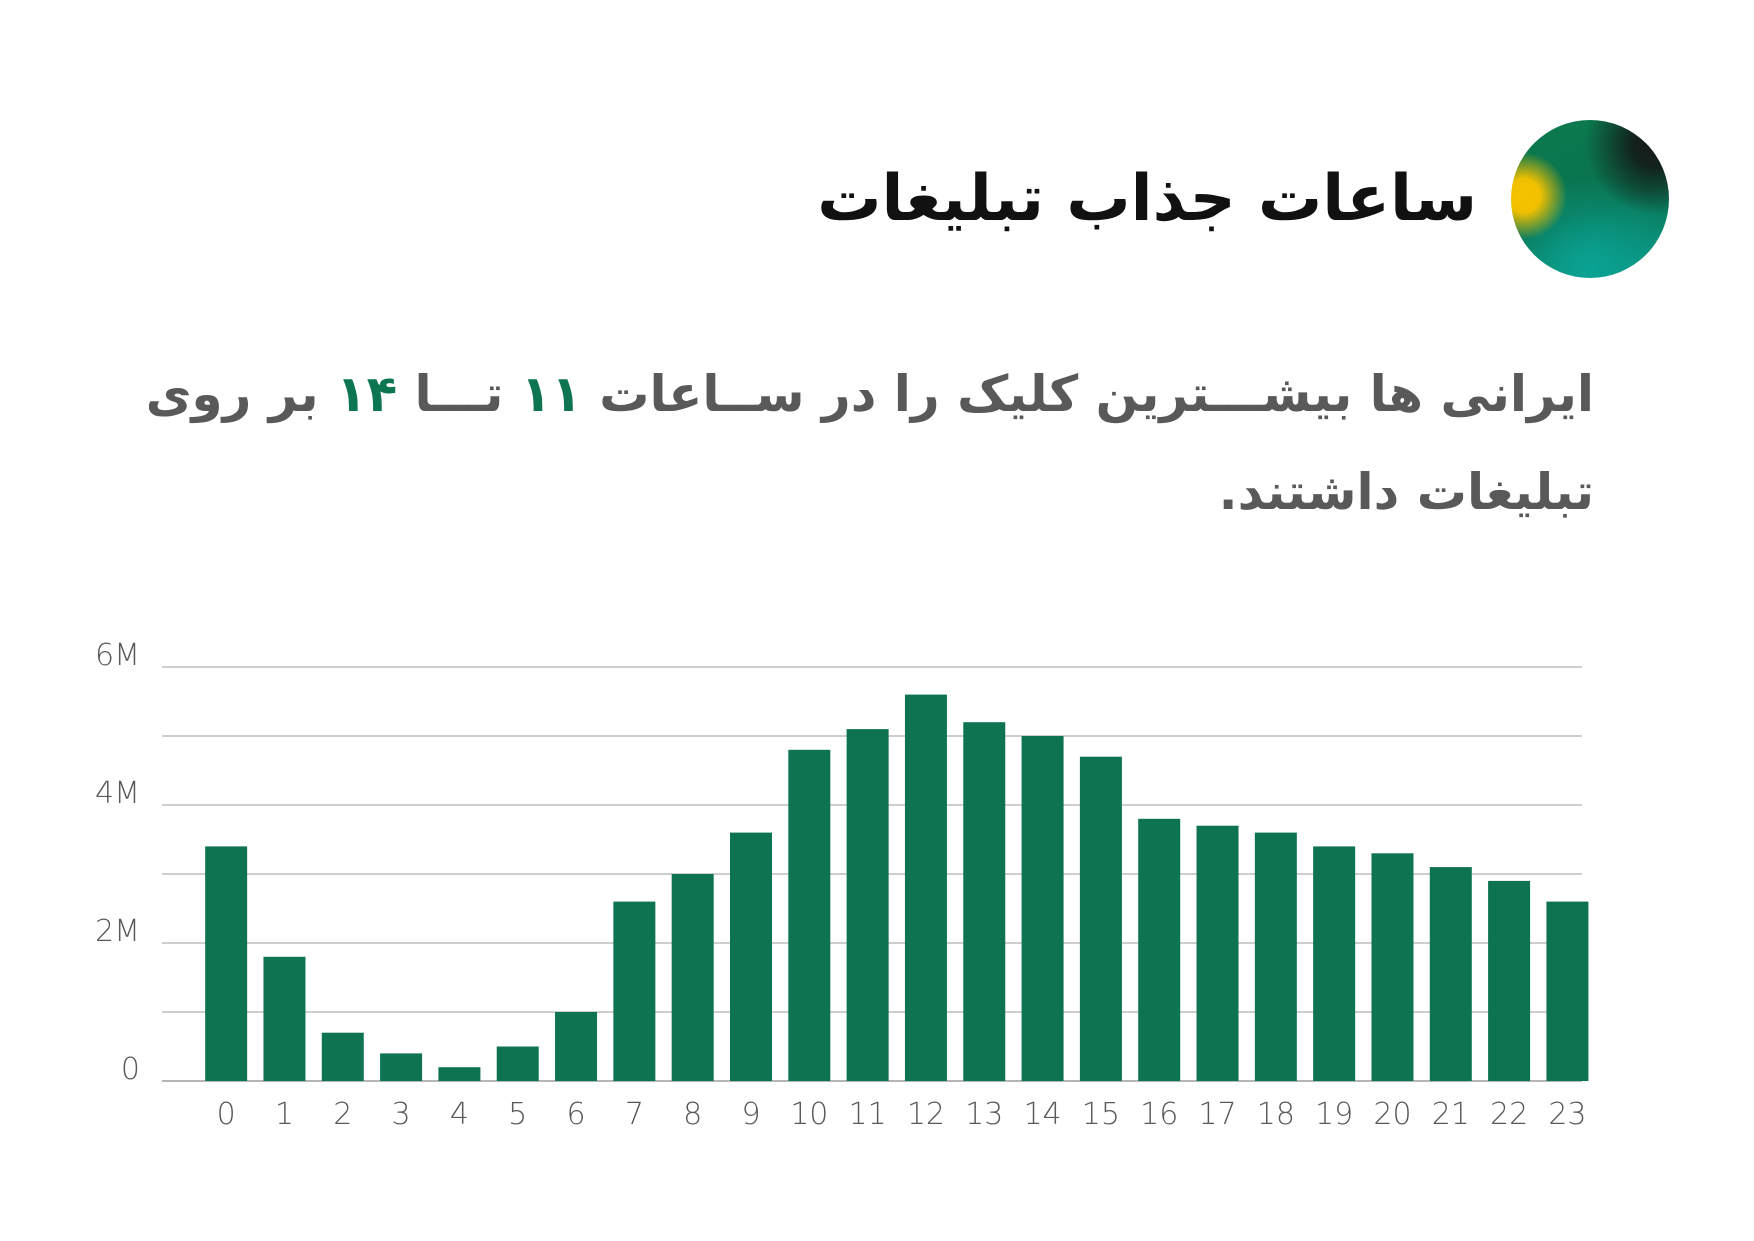 Image resolution: width=1754 pixels, height=1241 pixels. Describe the element at coordinates (1217, 1114) in the screenshot. I see `x-tick-label: 17` at that location.